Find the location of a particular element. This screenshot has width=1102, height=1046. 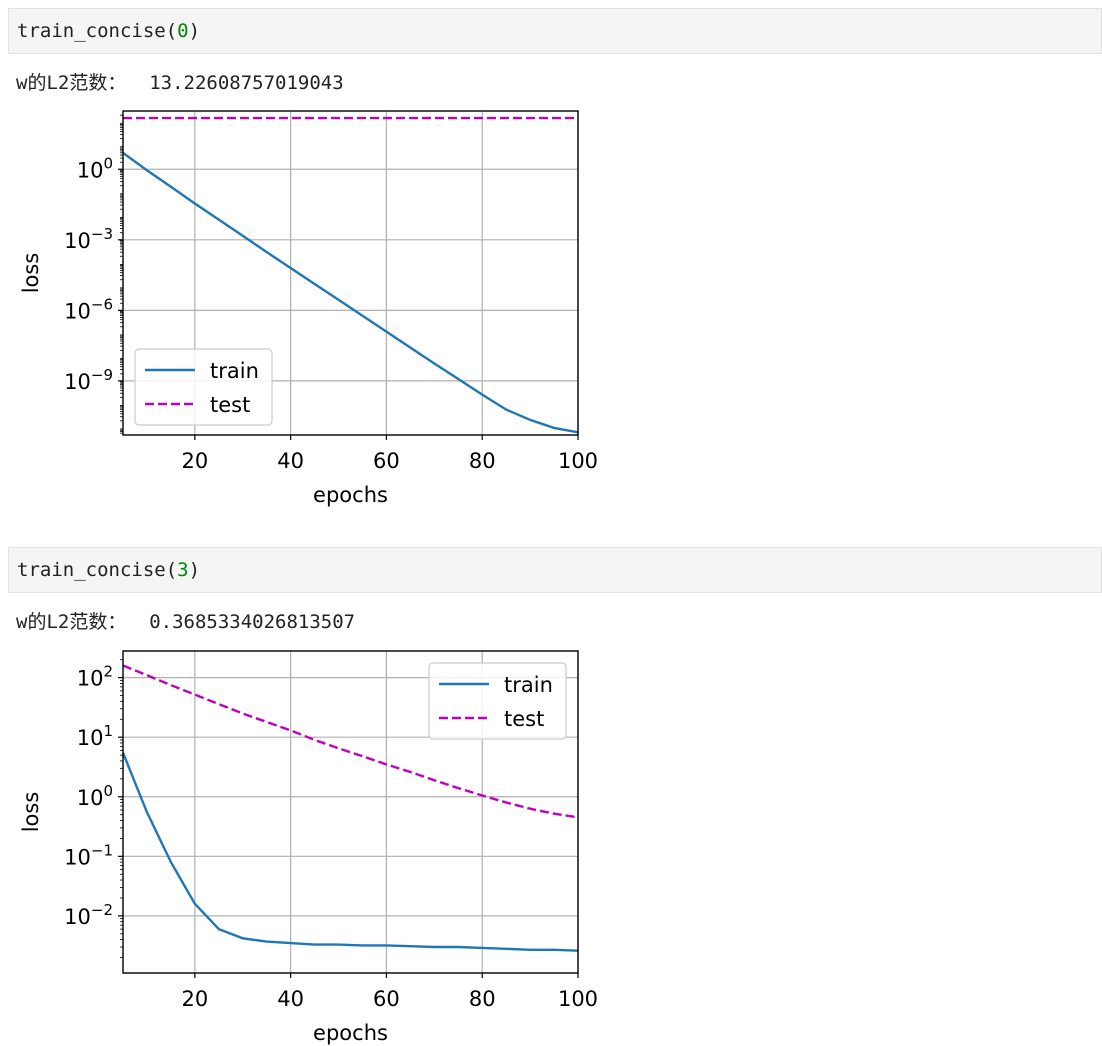

cell-output-text-2: w的L2范数： 0.3685334026813507 is located at coordinates (186, 622).